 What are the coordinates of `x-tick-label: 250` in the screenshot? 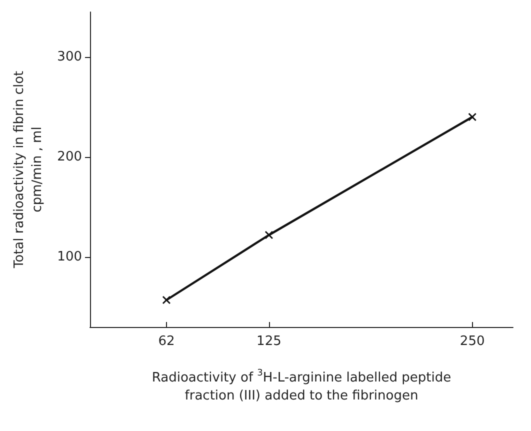 It's located at (472, 341).